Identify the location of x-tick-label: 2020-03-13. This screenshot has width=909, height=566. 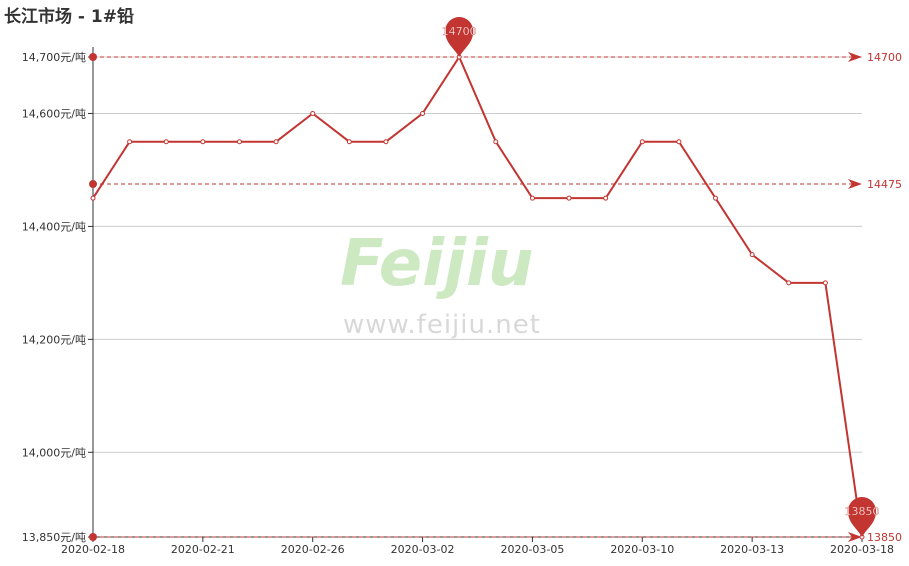
(752, 549).